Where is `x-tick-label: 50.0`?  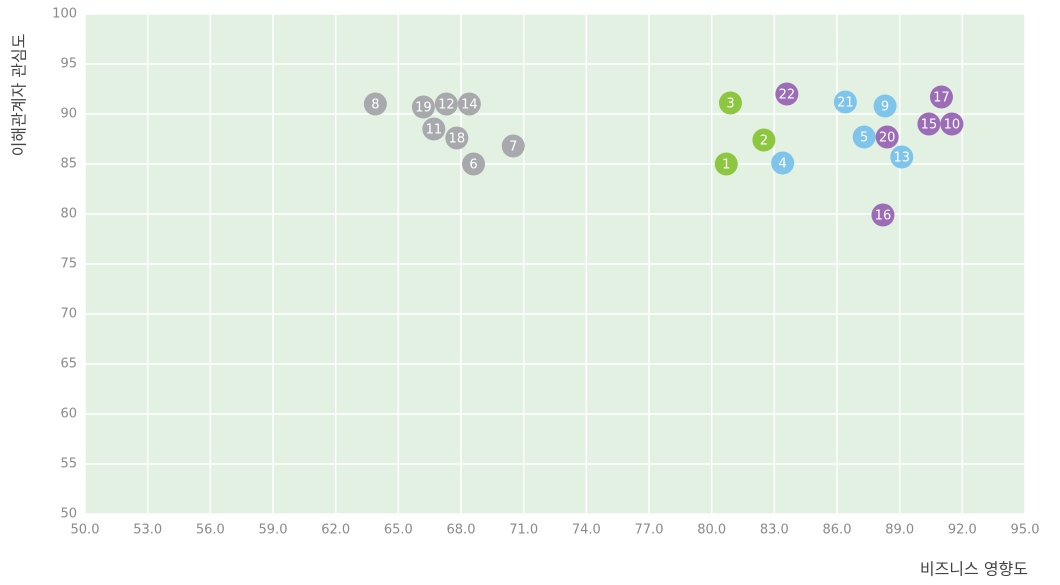
x-tick-label: 50.0 is located at coordinates (85, 530).